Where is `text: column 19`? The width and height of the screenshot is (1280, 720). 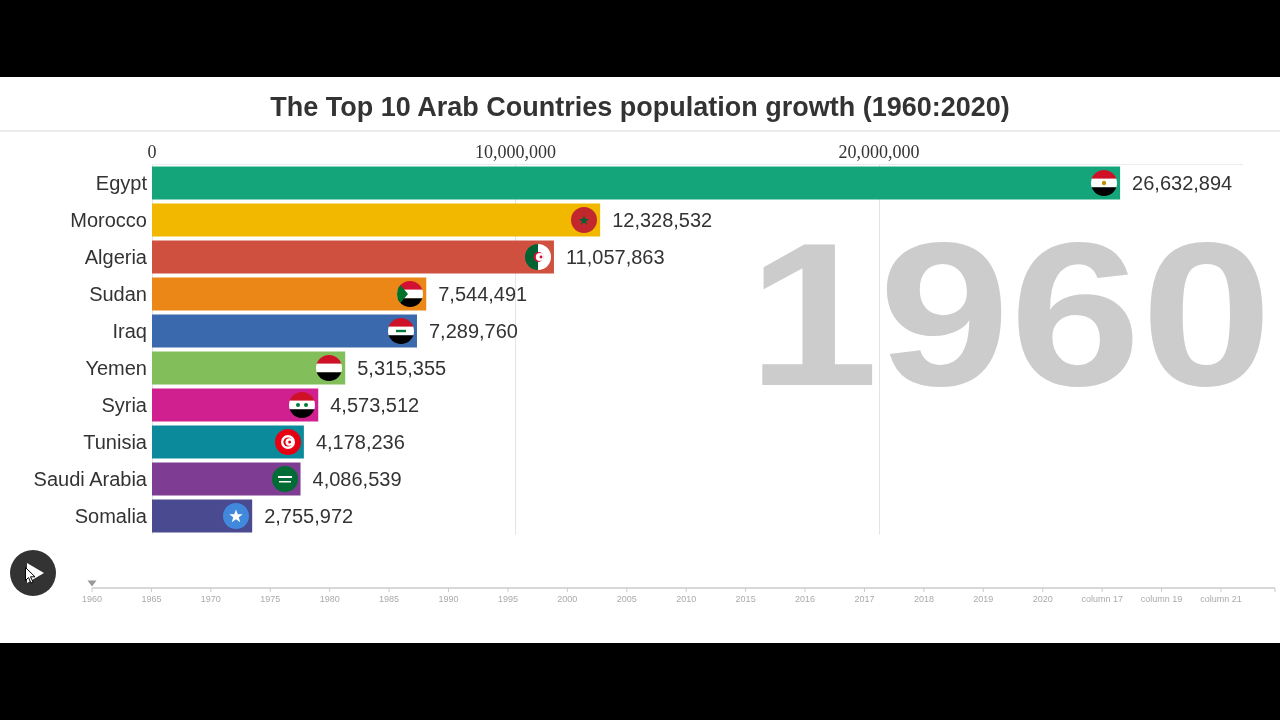
text: column 19 is located at coordinates (1161, 599).